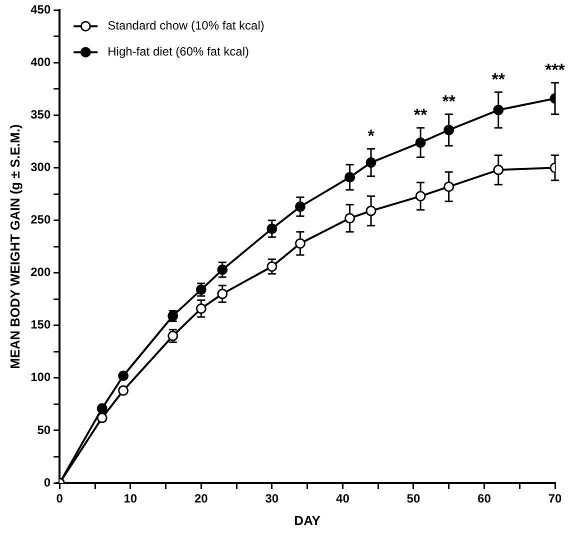  What do you see at coordinates (307, 520) in the screenshot?
I see `x-axis-title: DAY` at bounding box center [307, 520].